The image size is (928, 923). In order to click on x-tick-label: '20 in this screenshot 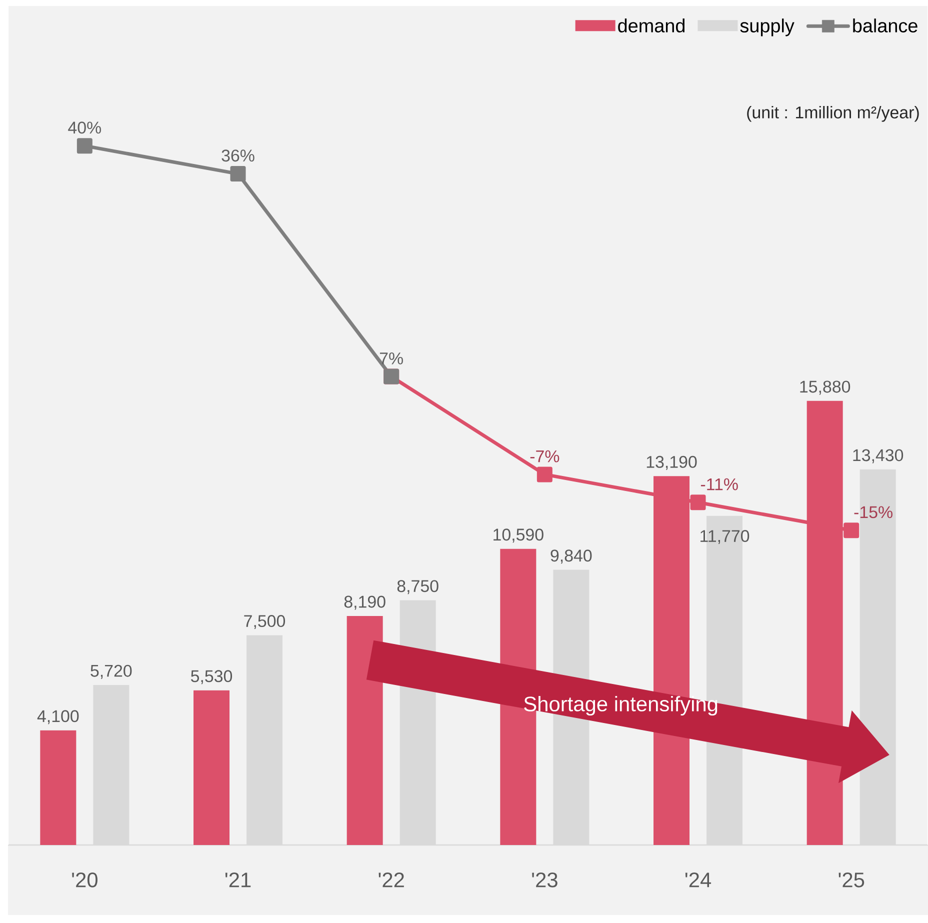, I will do `click(85, 880)`.